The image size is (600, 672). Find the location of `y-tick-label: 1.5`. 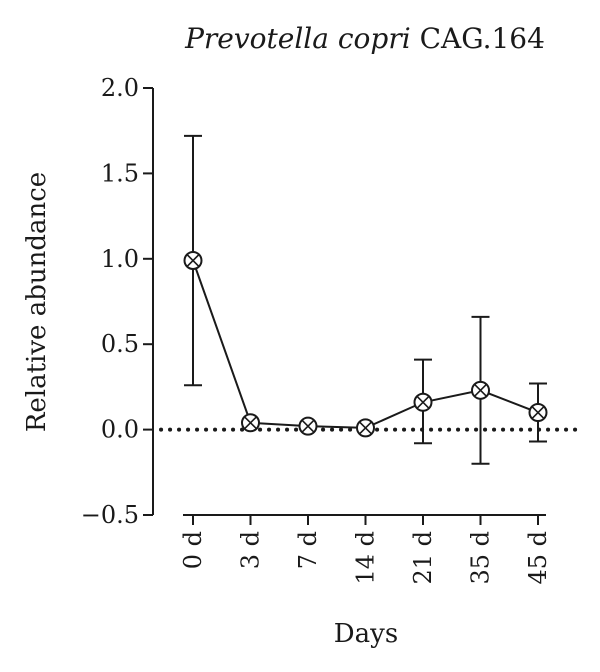

y-tick-label: 1.5 is located at coordinates (120, 173).